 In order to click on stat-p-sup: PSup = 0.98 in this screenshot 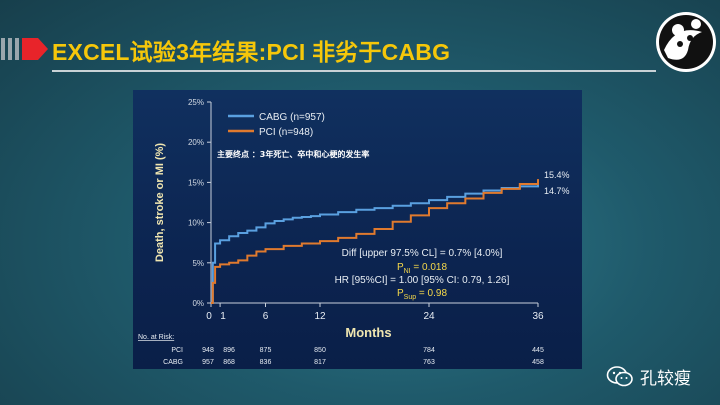, I will do `click(422, 294)`.